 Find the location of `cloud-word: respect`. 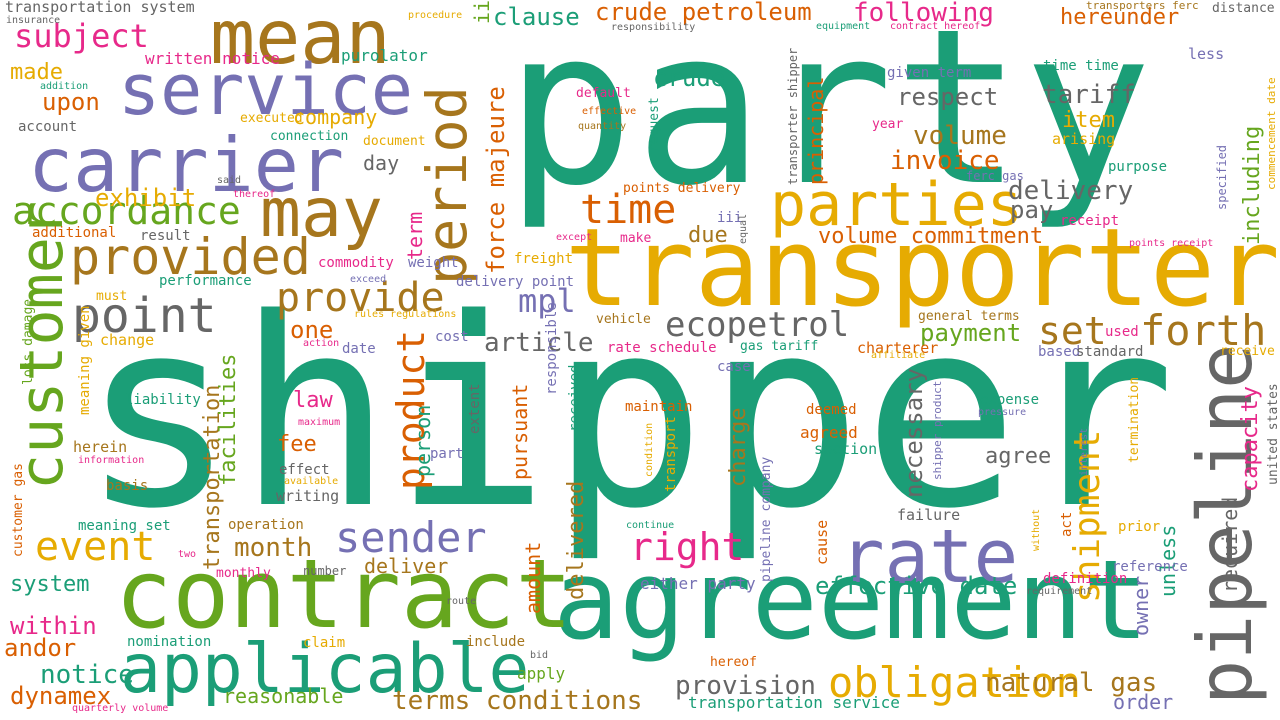

cloud-word: respect is located at coordinates (948, 97).